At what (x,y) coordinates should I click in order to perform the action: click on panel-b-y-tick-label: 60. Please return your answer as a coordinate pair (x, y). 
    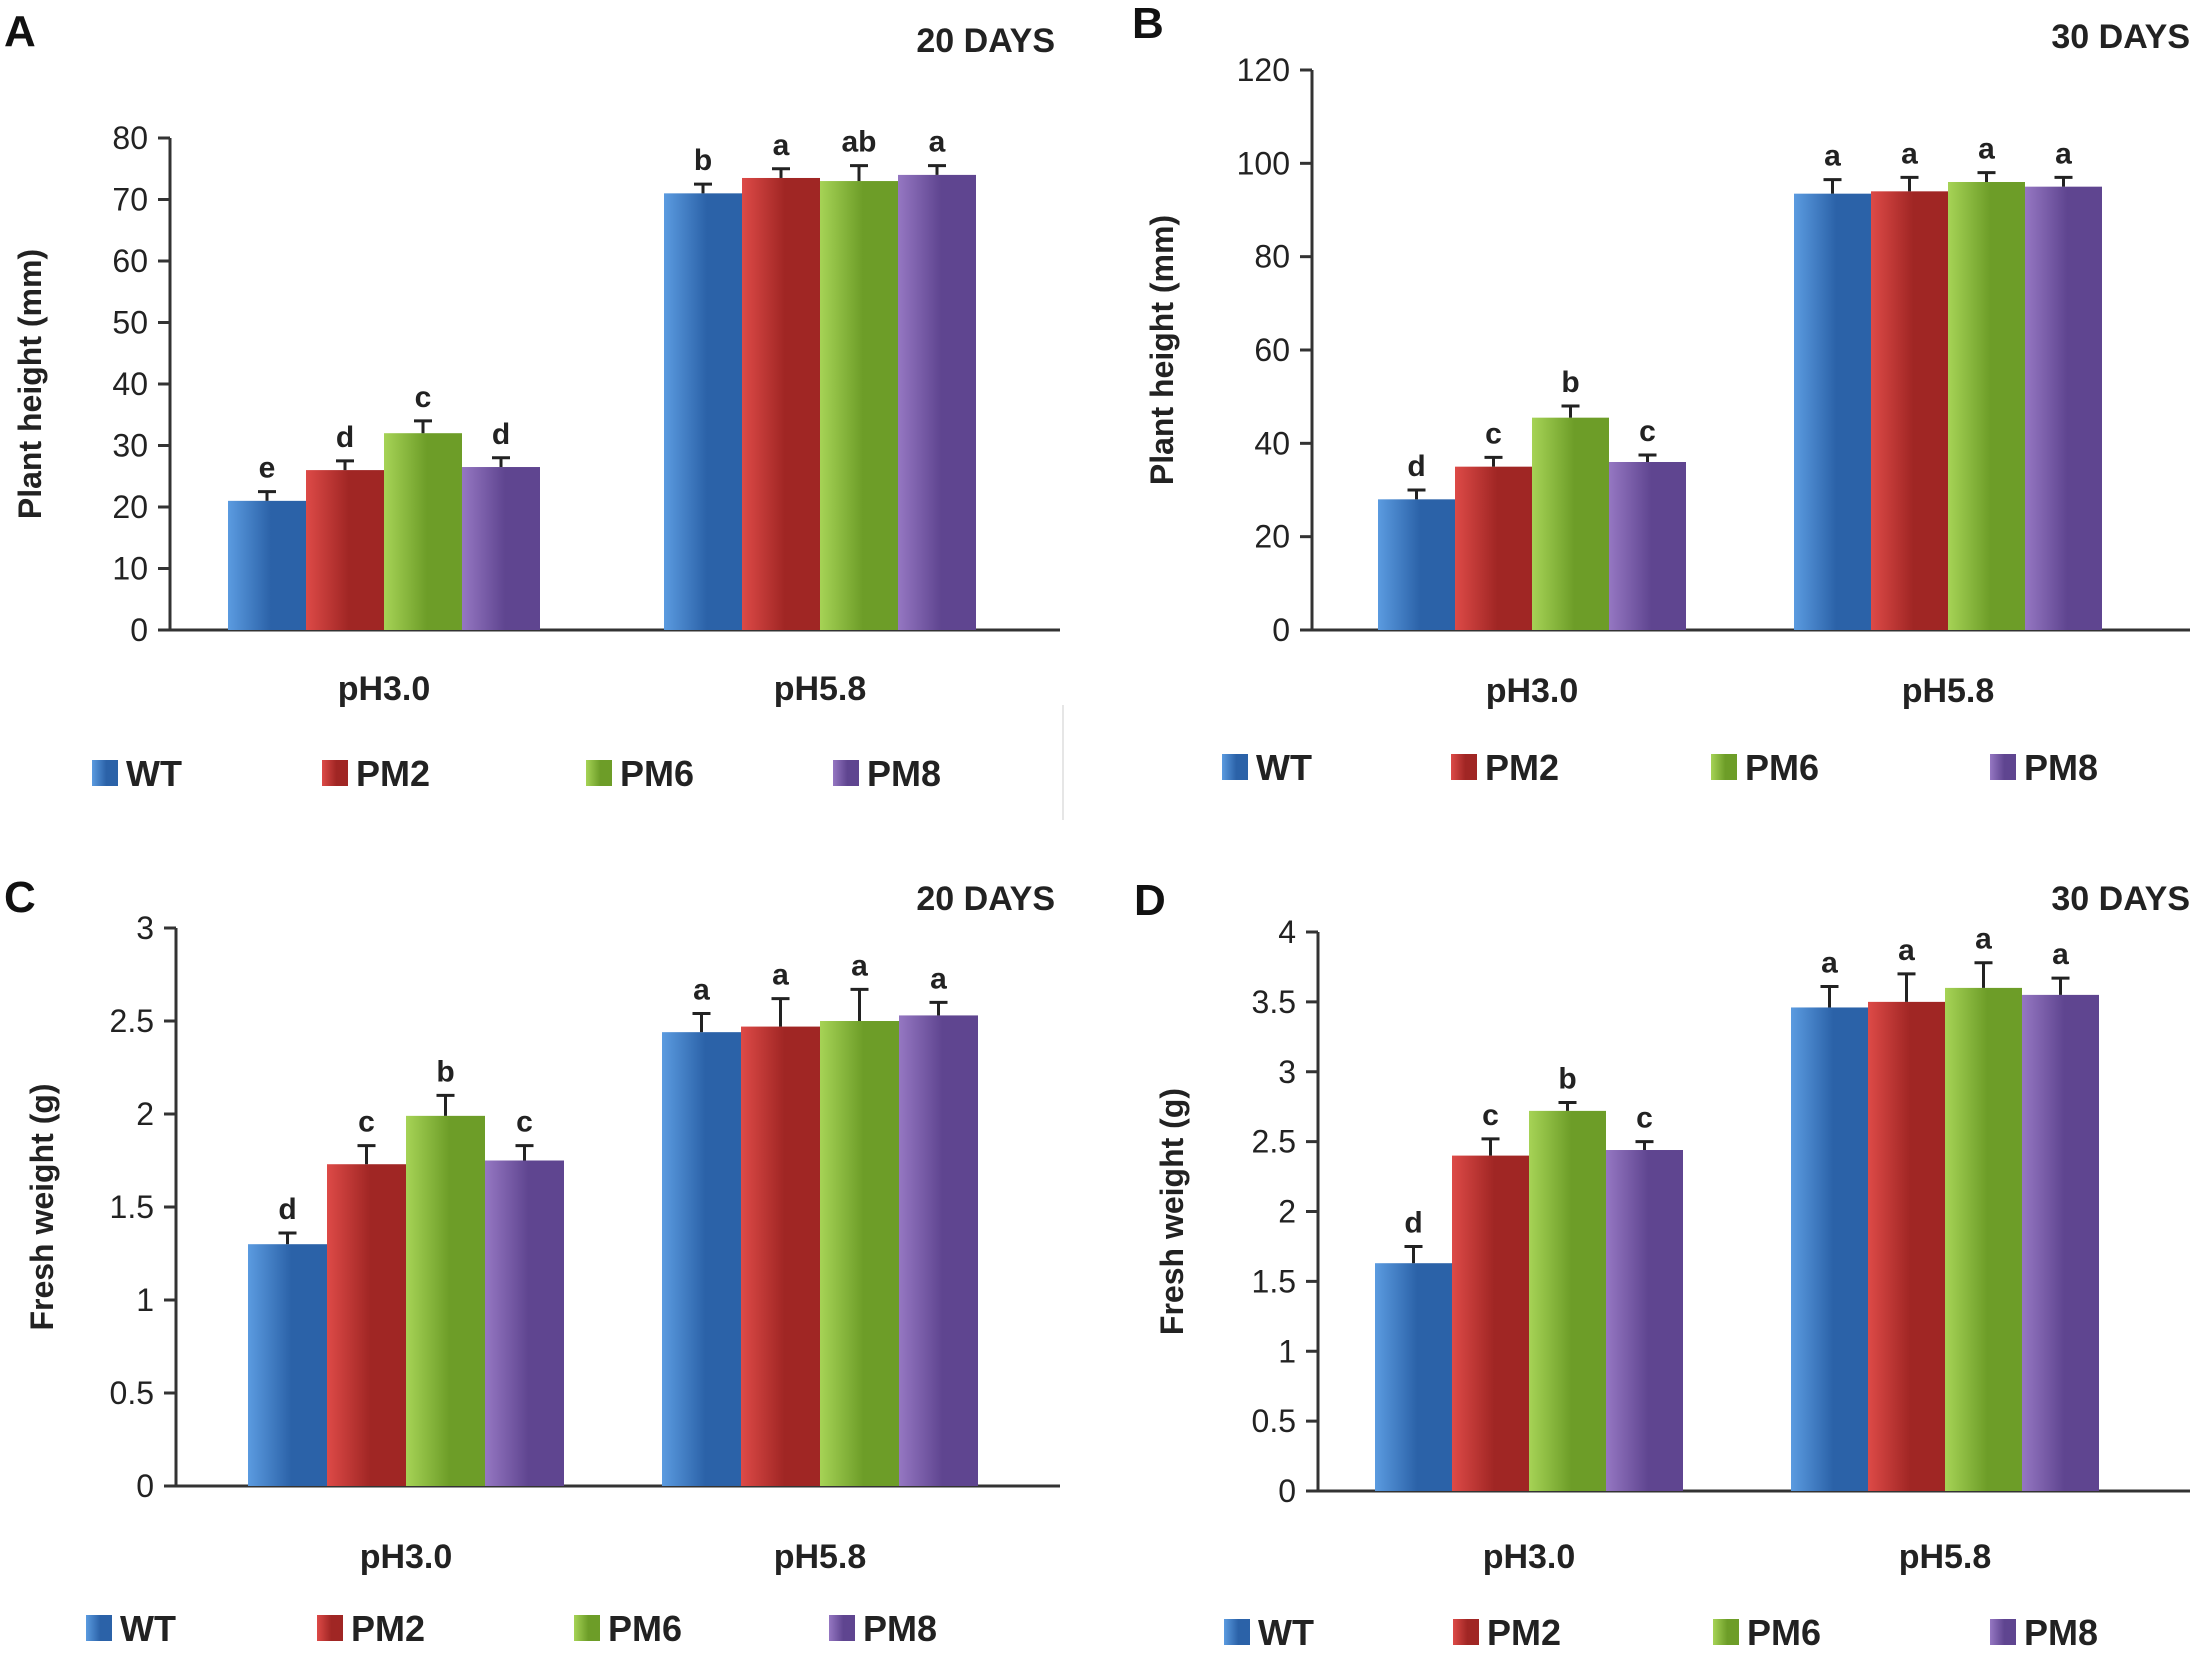
    Looking at the image, I should click on (1272, 350).